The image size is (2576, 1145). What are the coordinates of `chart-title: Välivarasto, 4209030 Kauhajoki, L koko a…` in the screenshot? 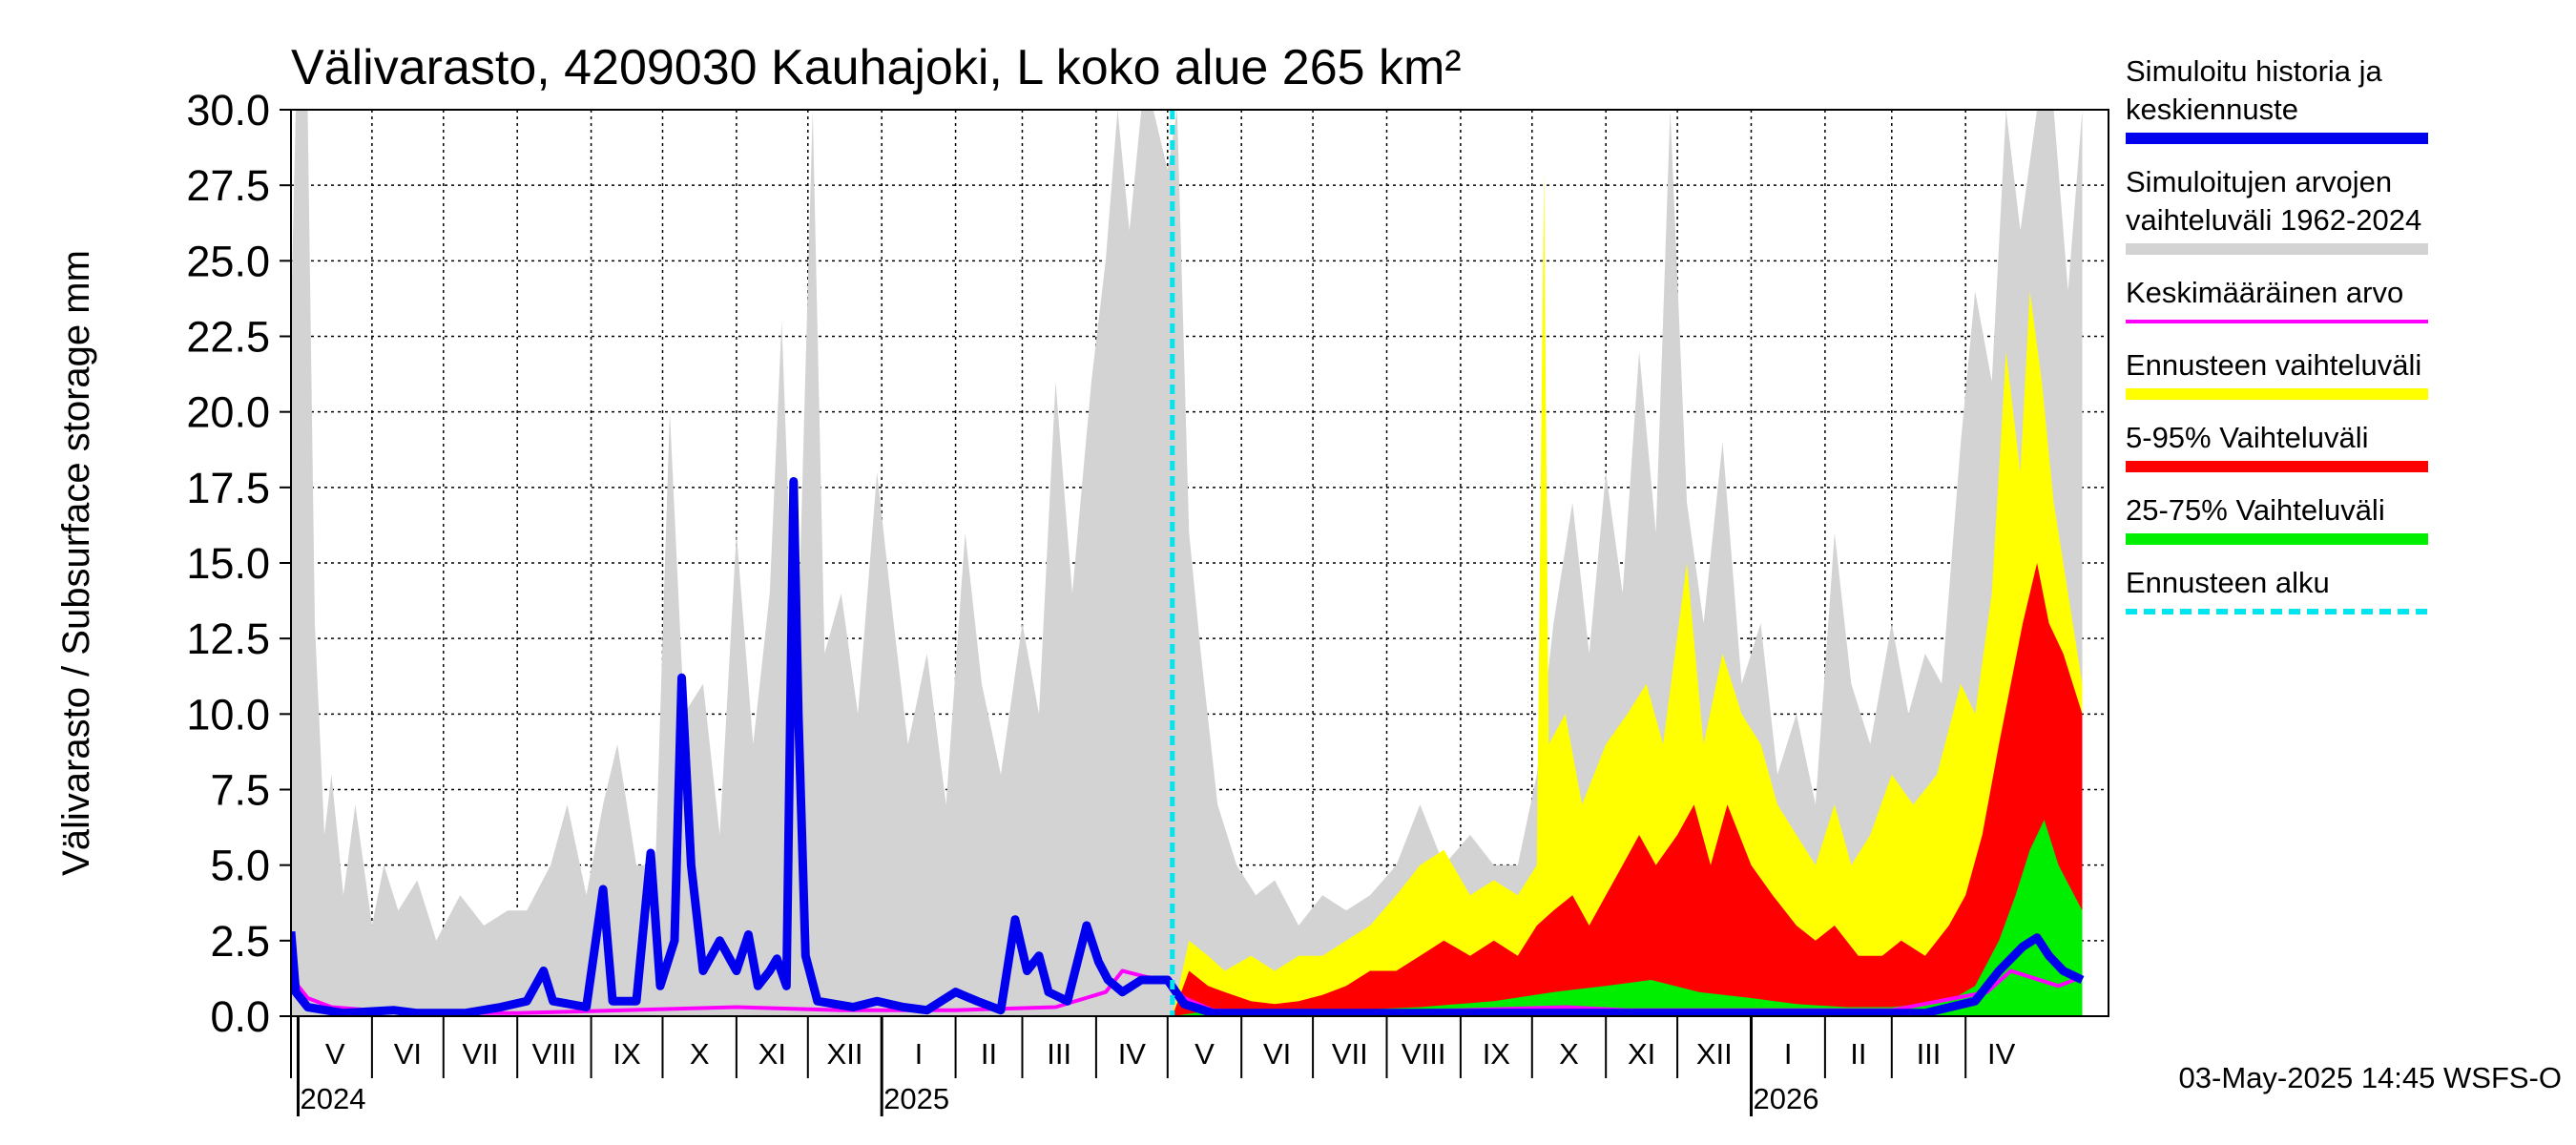 It's located at (876, 67).